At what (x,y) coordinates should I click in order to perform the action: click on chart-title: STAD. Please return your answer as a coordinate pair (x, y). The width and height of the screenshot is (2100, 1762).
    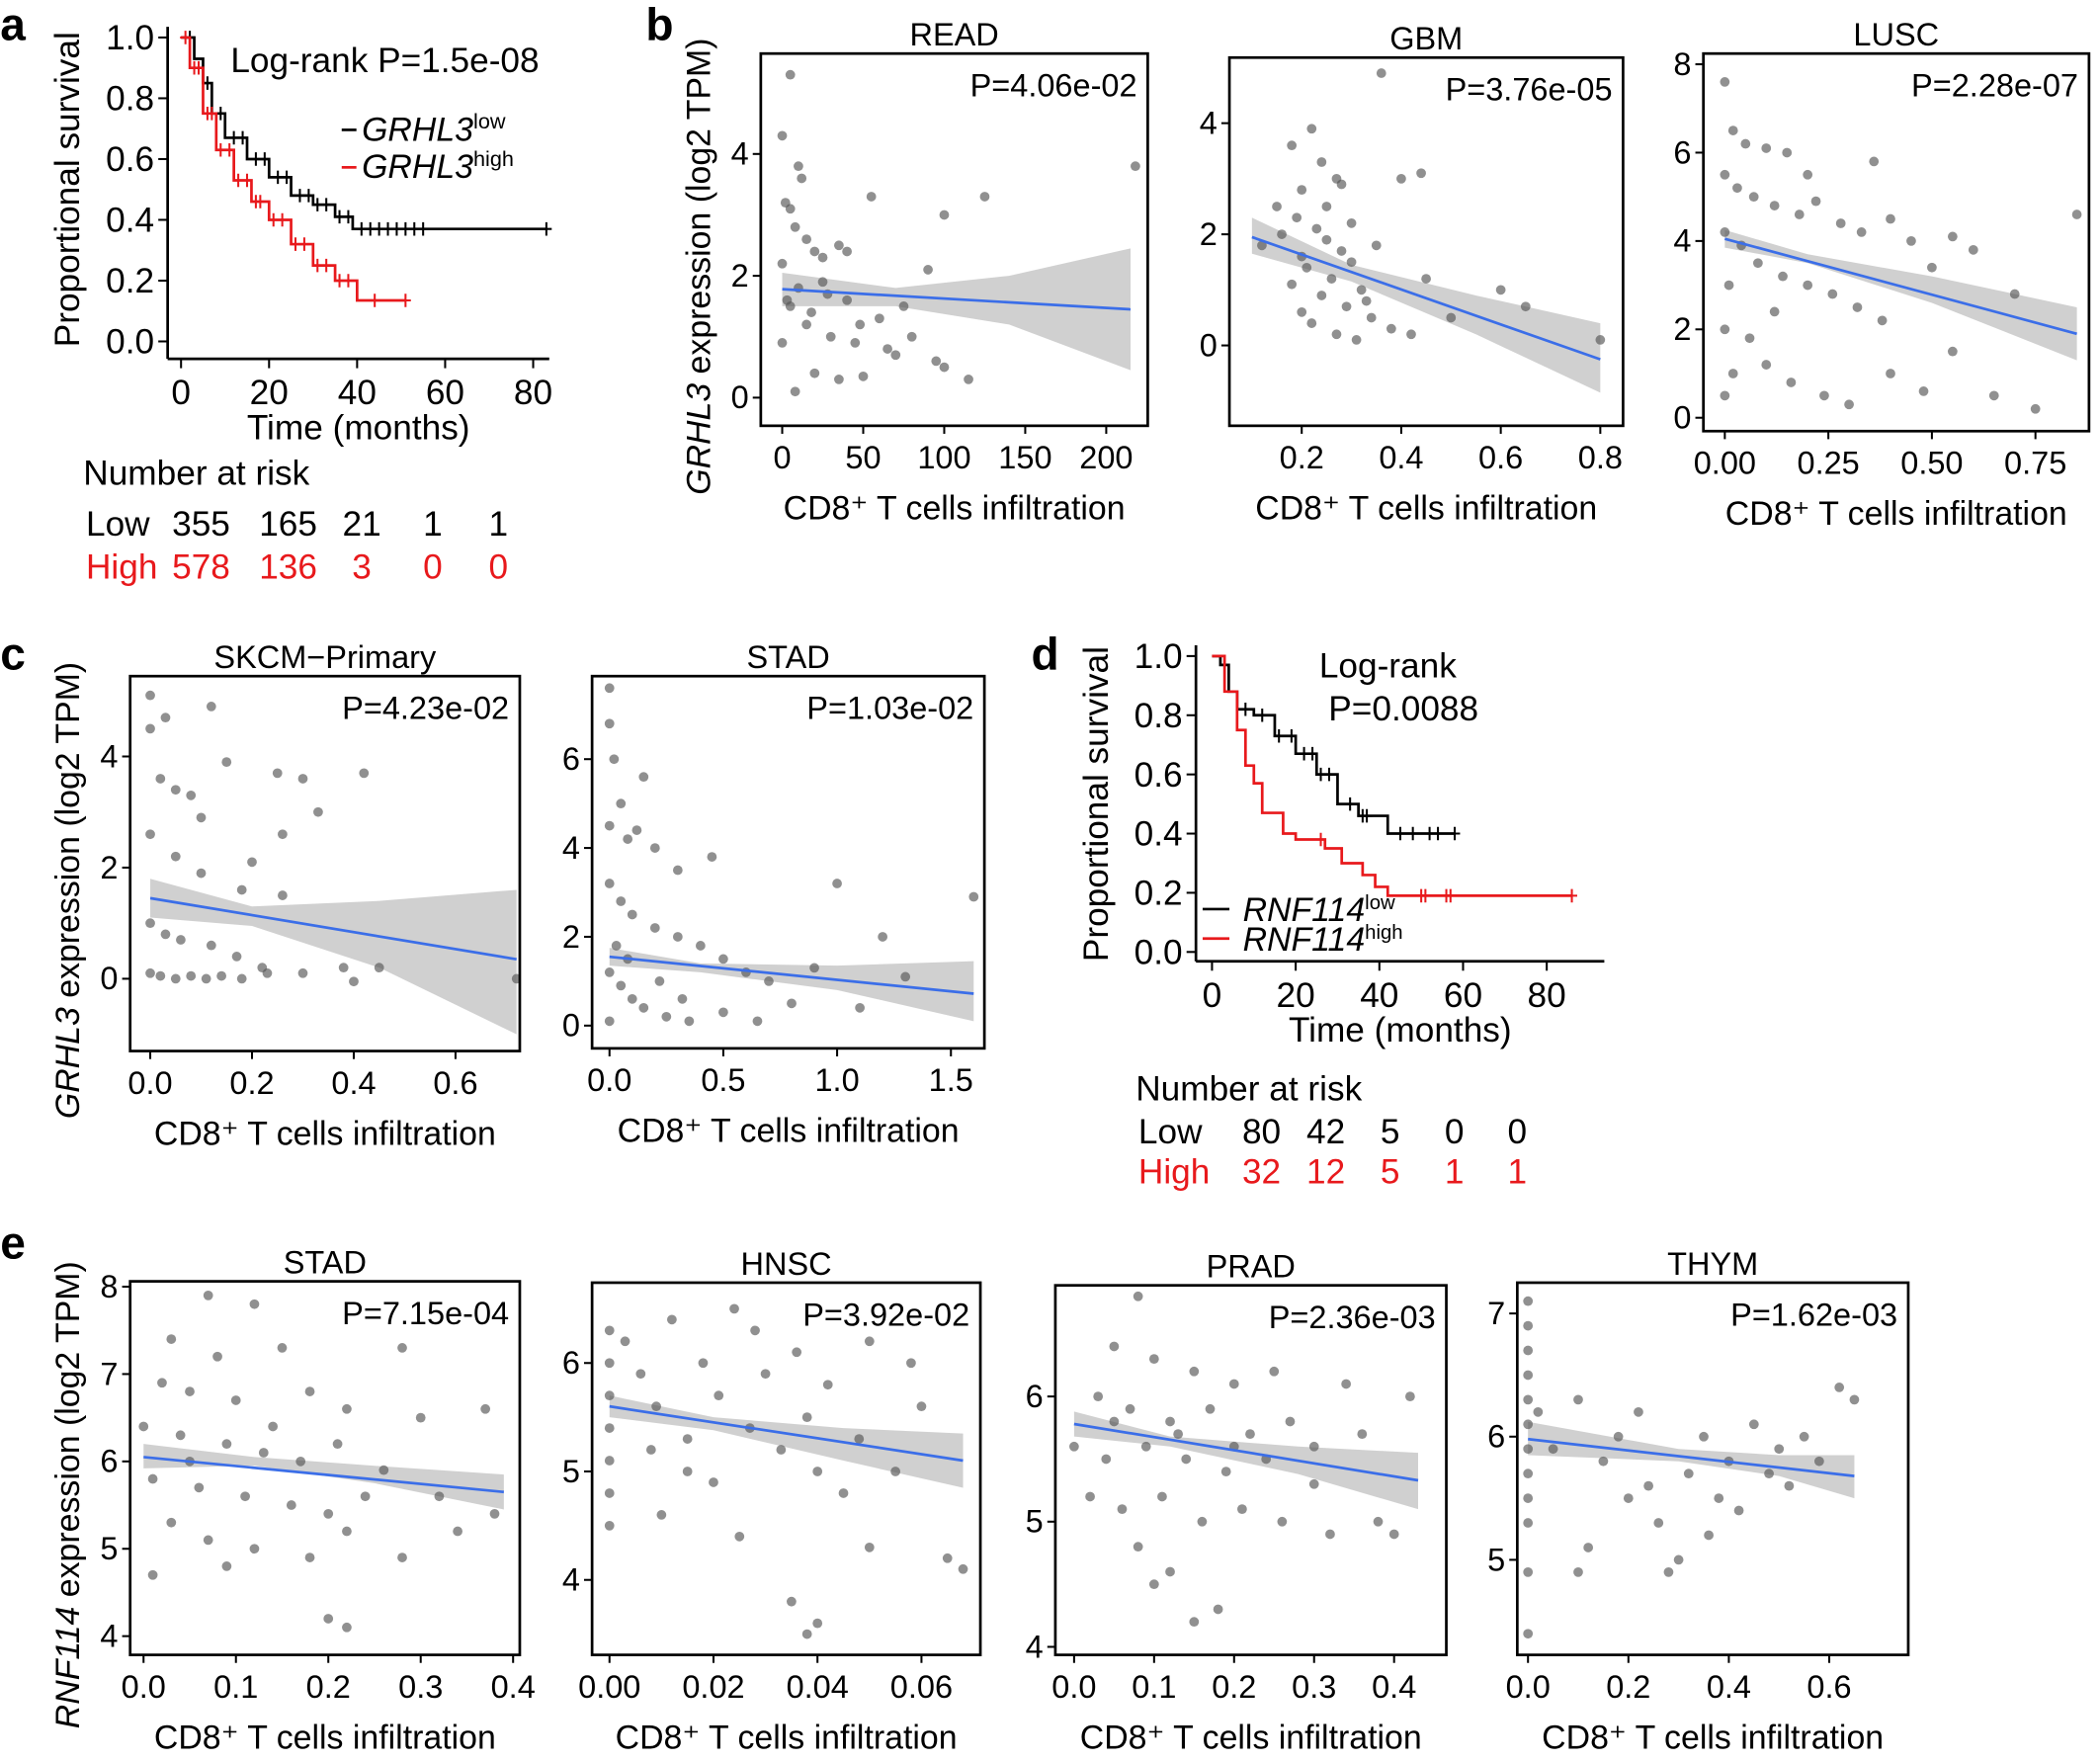
    Looking at the image, I should click on (325, 1262).